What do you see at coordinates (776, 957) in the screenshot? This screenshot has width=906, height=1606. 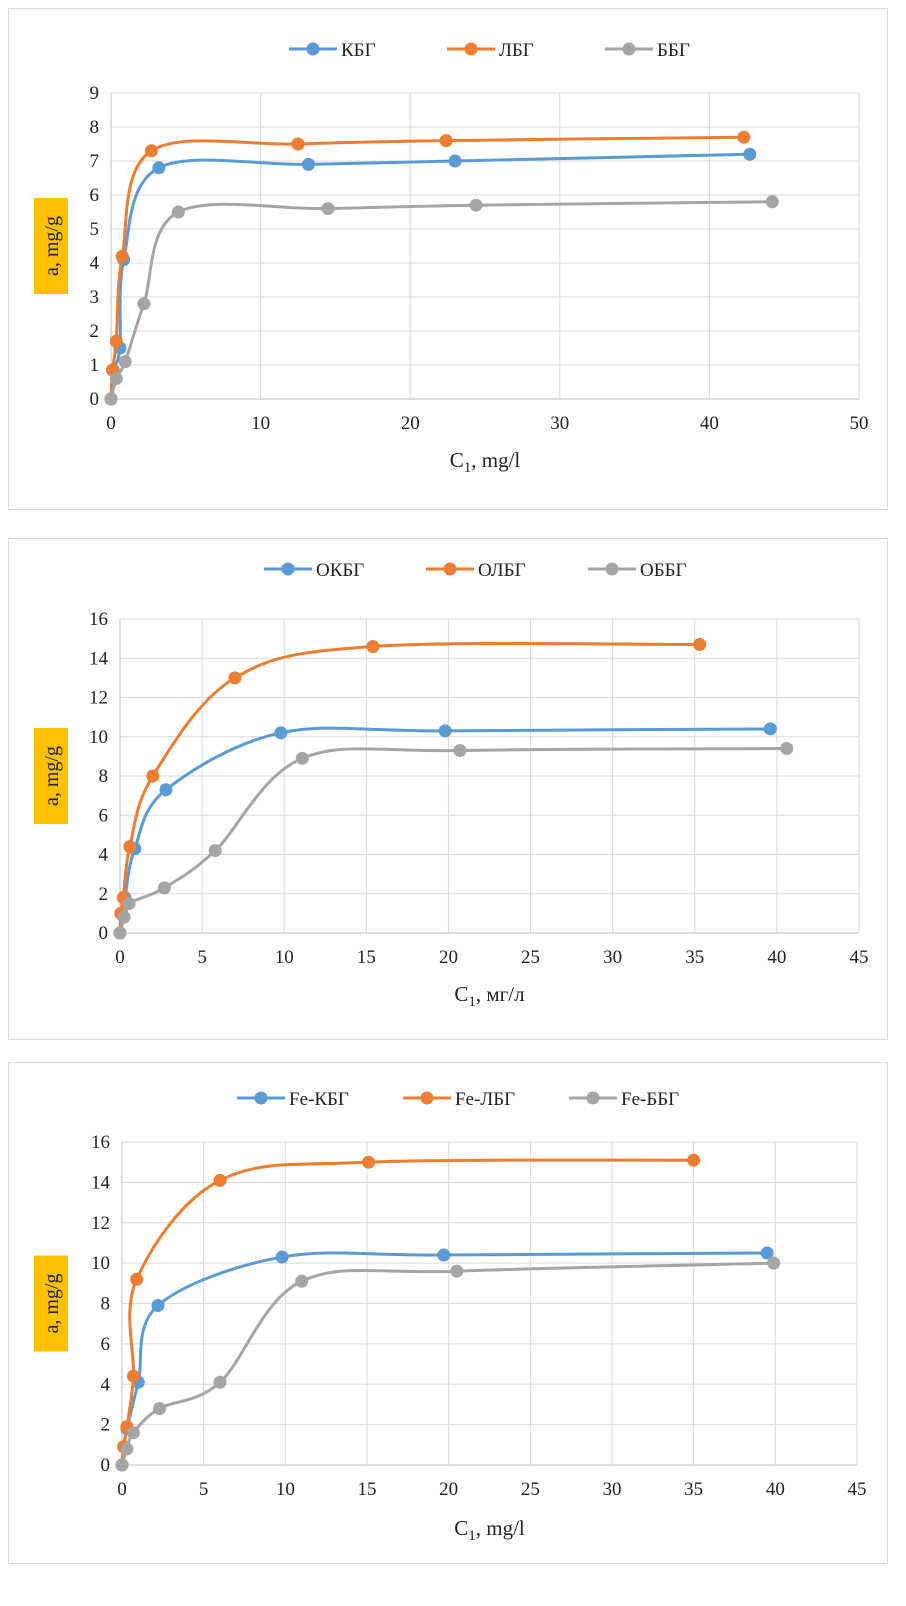 I see `chart-2-x-tick-label: 40` at bounding box center [776, 957].